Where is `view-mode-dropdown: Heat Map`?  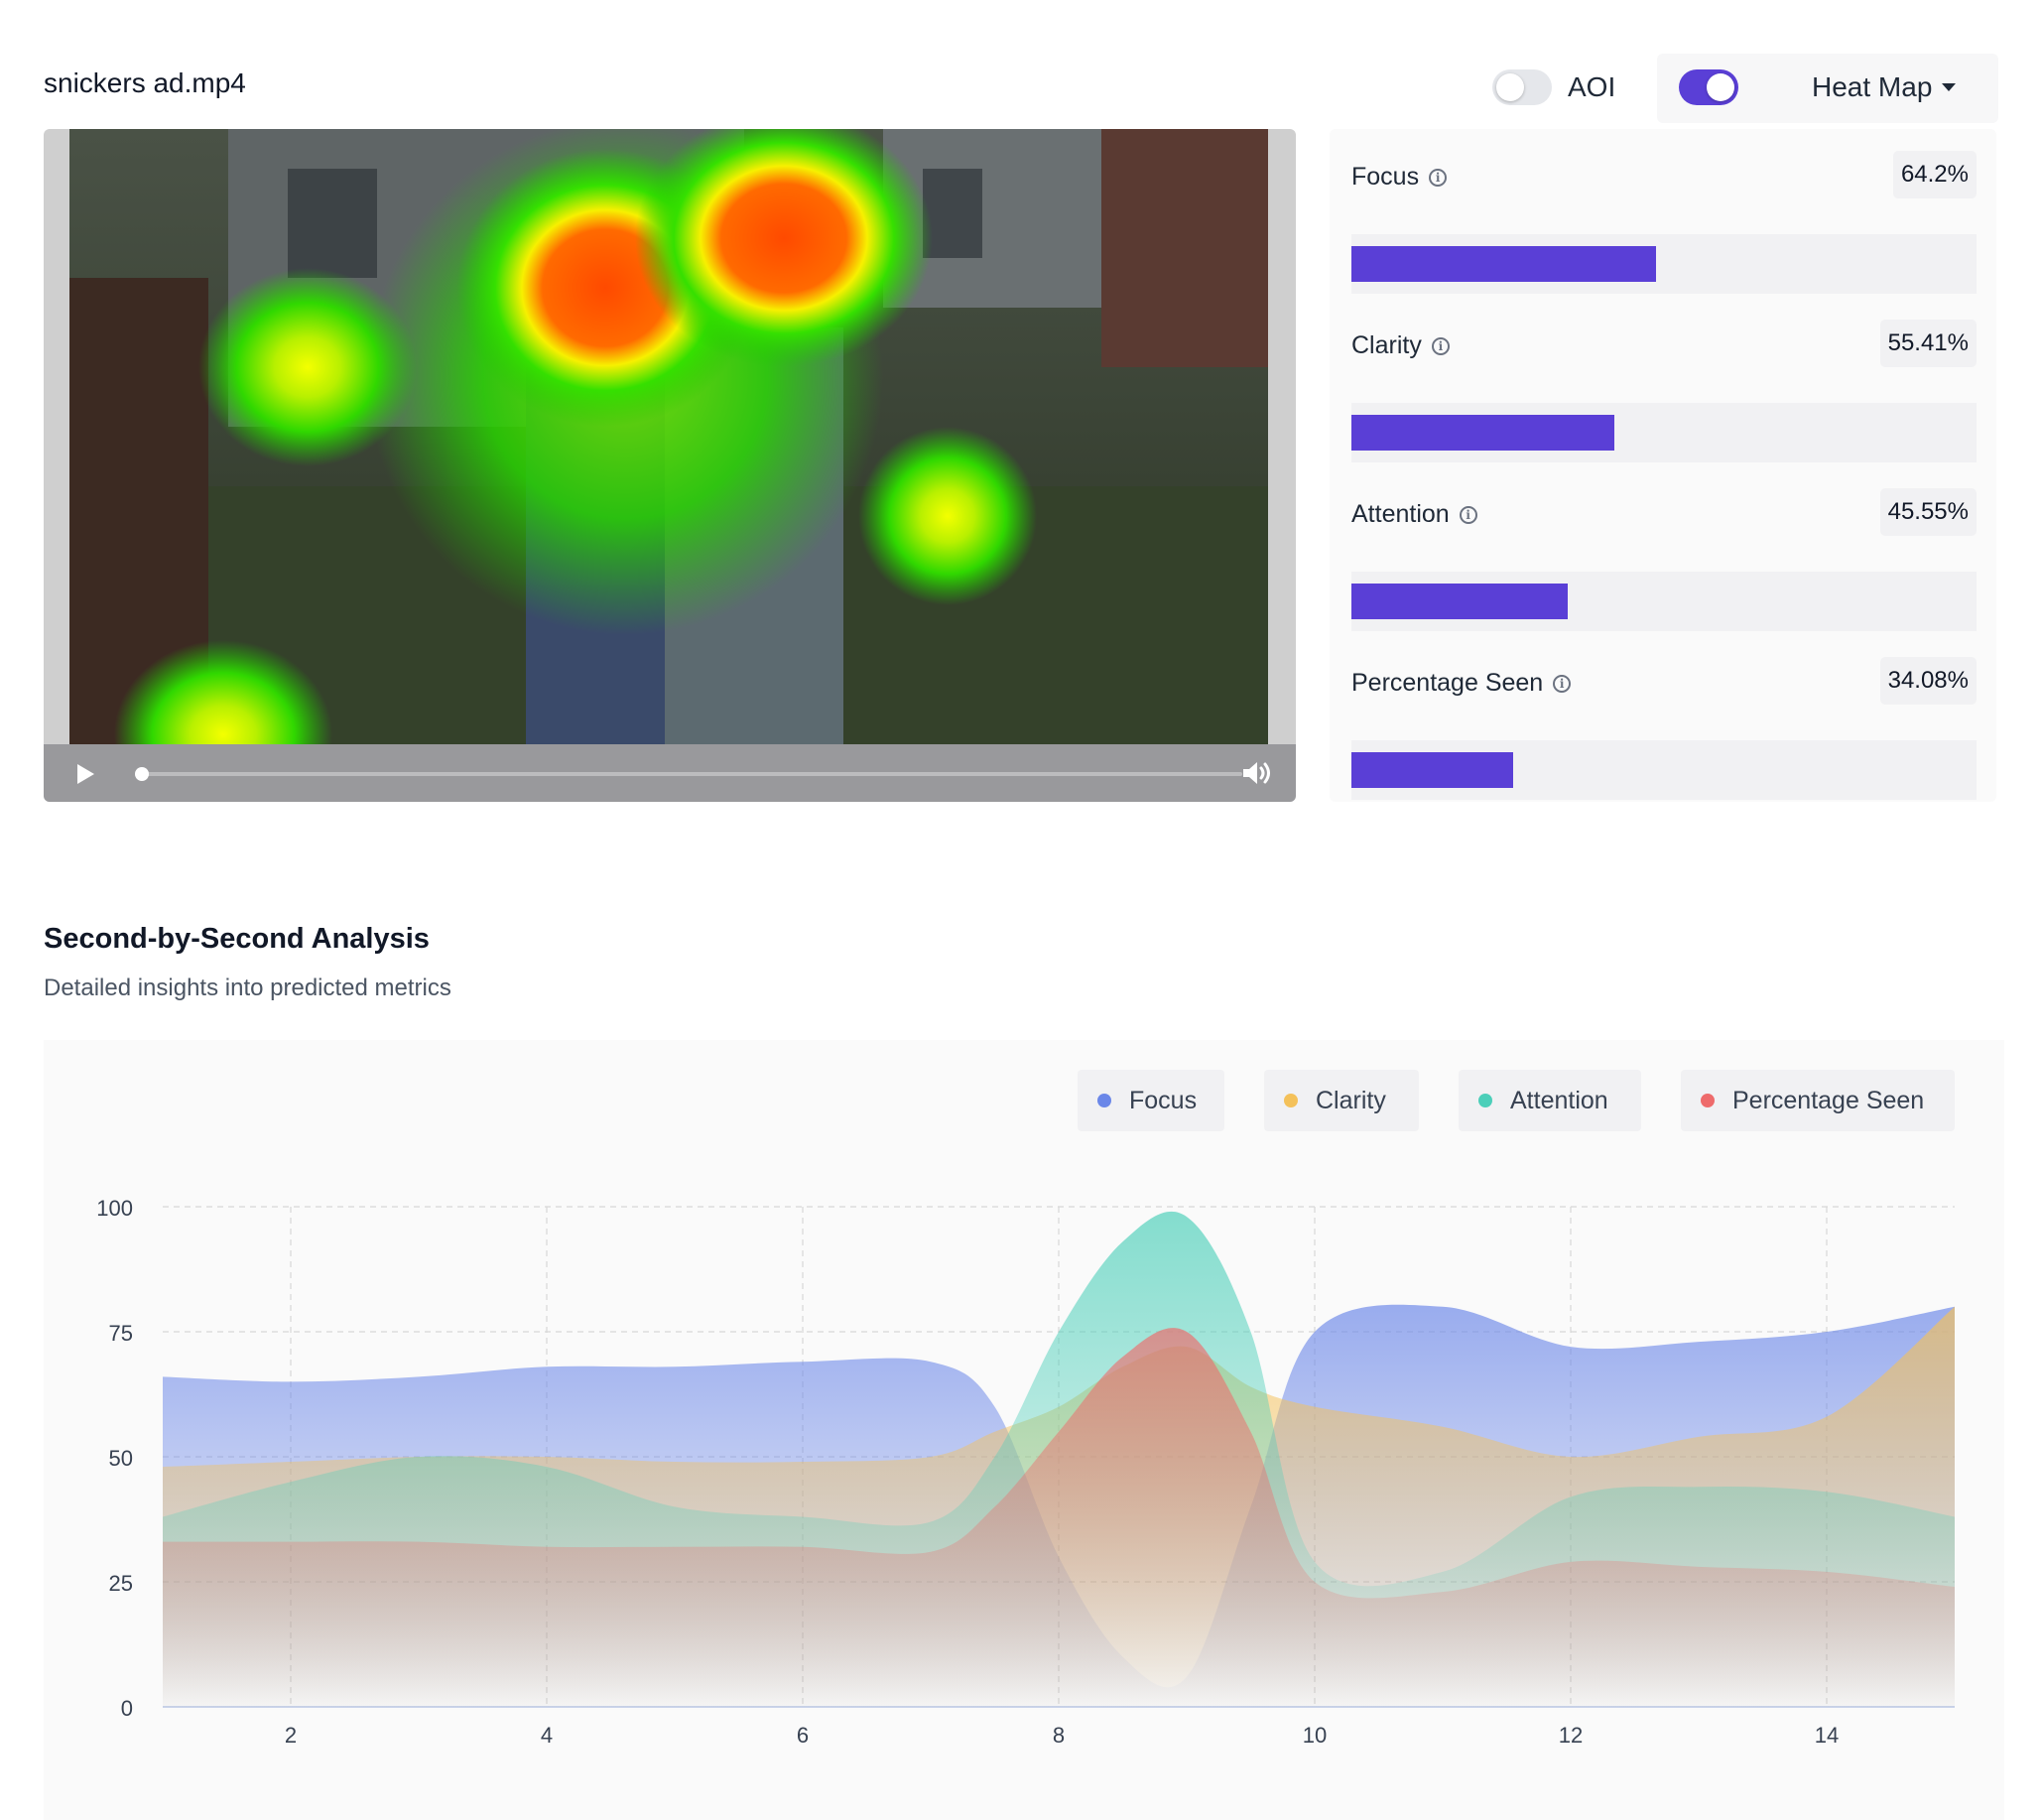 view-mode-dropdown: Heat Map is located at coordinates (1884, 87).